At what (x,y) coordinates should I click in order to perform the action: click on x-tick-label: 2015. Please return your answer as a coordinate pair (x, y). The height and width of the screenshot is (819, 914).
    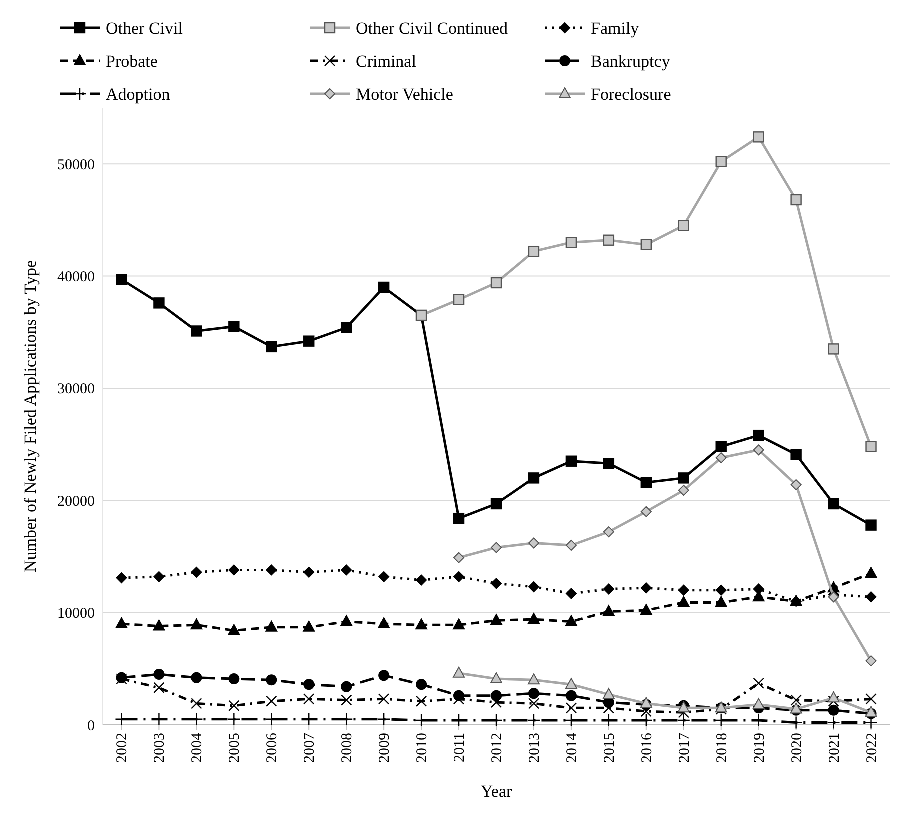
    Looking at the image, I should click on (610, 748).